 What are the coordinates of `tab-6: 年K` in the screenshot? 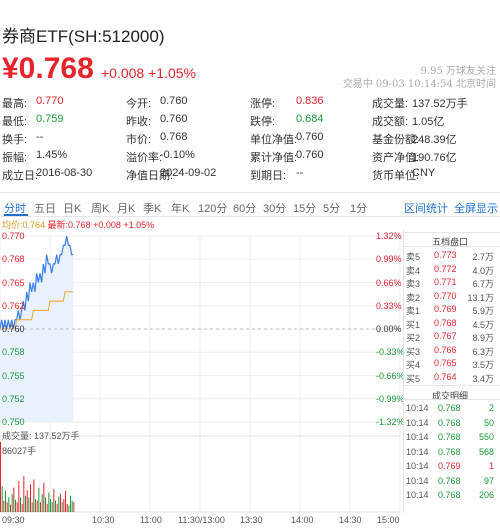 It's located at (180, 209).